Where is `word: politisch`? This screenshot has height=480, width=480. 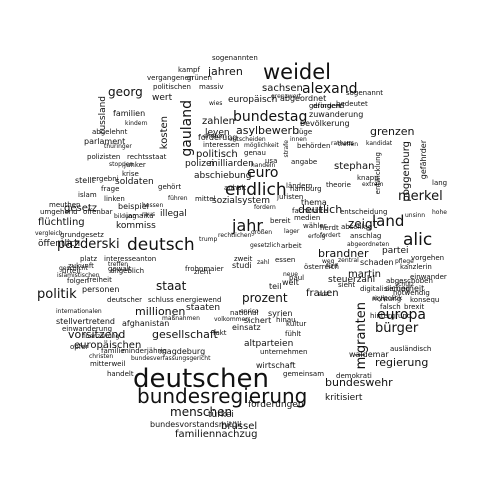 word: politisch is located at coordinates (217, 154).